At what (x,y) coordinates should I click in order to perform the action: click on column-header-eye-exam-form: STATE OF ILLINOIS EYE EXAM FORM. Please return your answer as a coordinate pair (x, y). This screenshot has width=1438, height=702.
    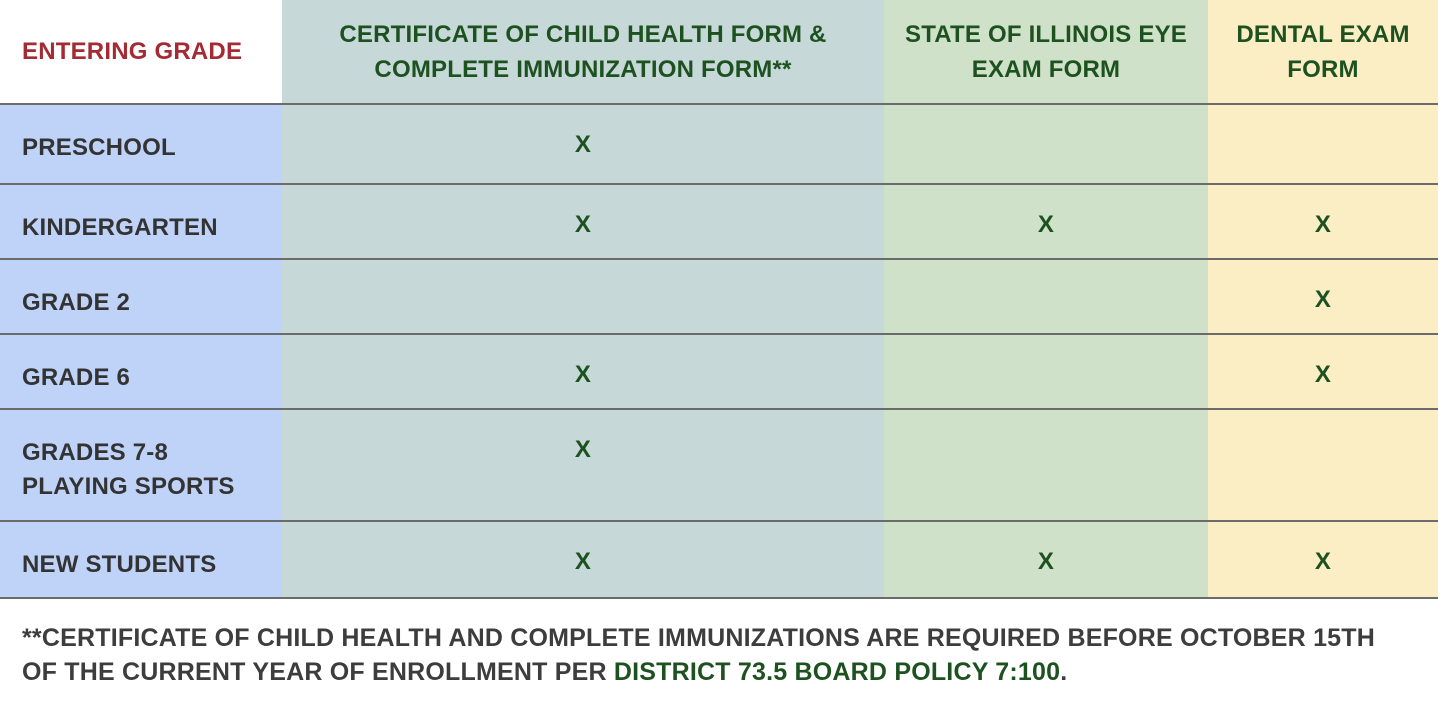
    Looking at the image, I should click on (1046, 52).